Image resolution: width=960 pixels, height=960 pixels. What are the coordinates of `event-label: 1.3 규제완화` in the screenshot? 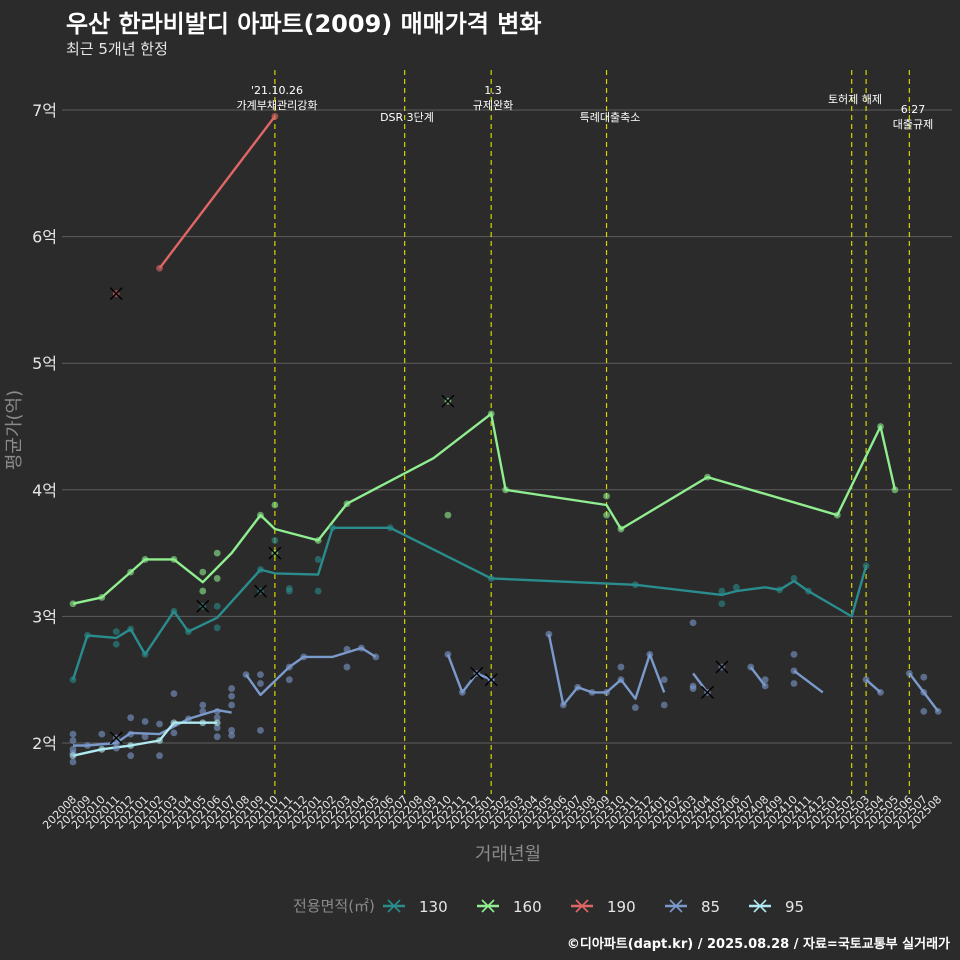 It's located at (493, 98).